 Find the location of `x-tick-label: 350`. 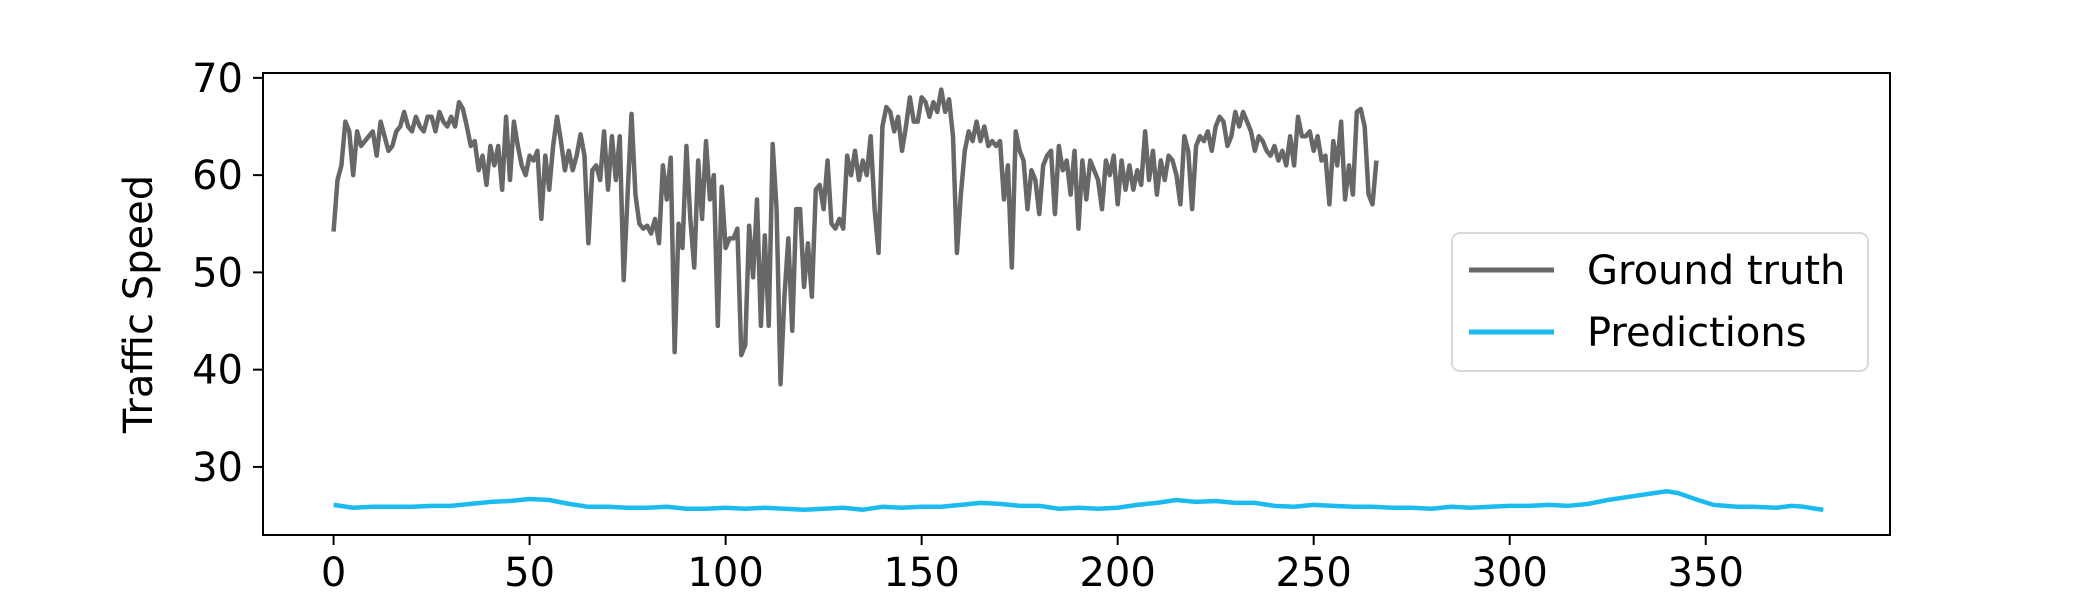

x-tick-label: 350 is located at coordinates (1706, 573).